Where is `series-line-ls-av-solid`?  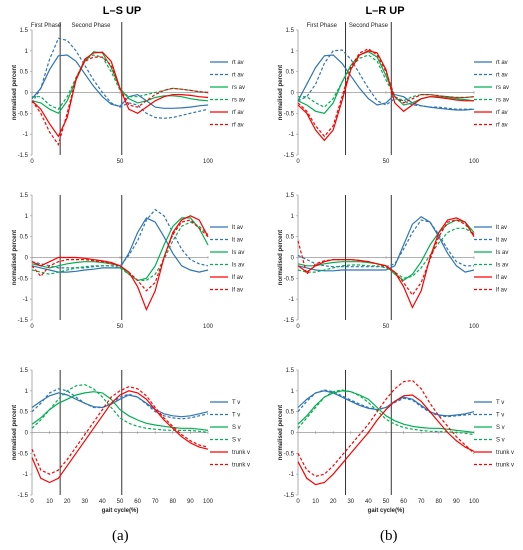 series-line-ls-av-solid is located at coordinates (120, 249).